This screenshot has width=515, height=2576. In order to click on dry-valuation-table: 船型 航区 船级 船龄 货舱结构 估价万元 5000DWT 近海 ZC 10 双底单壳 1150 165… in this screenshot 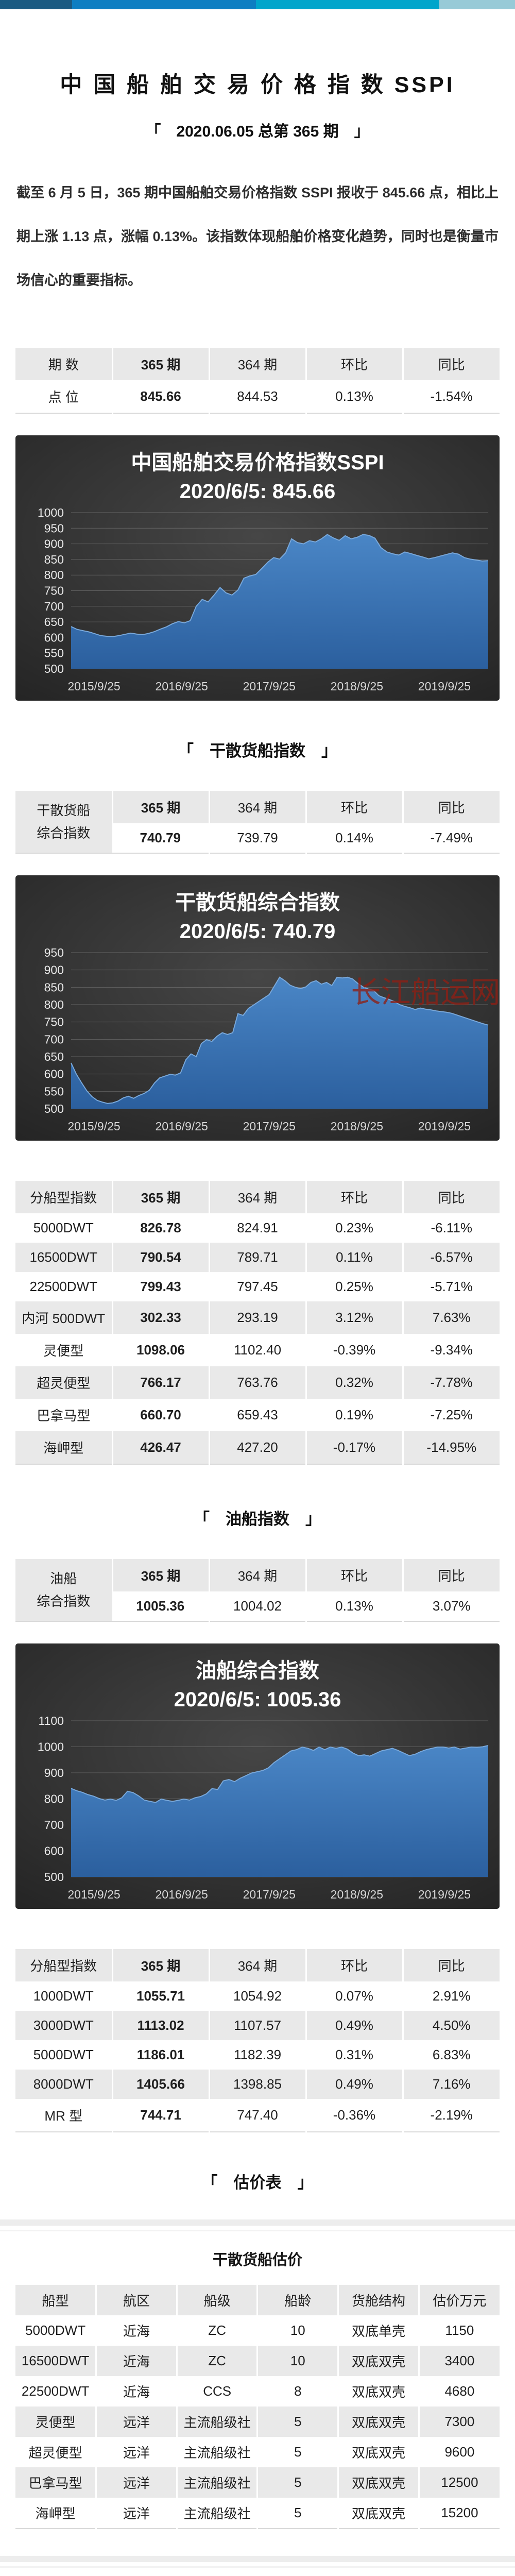, I will do `click(257, 2407)`.